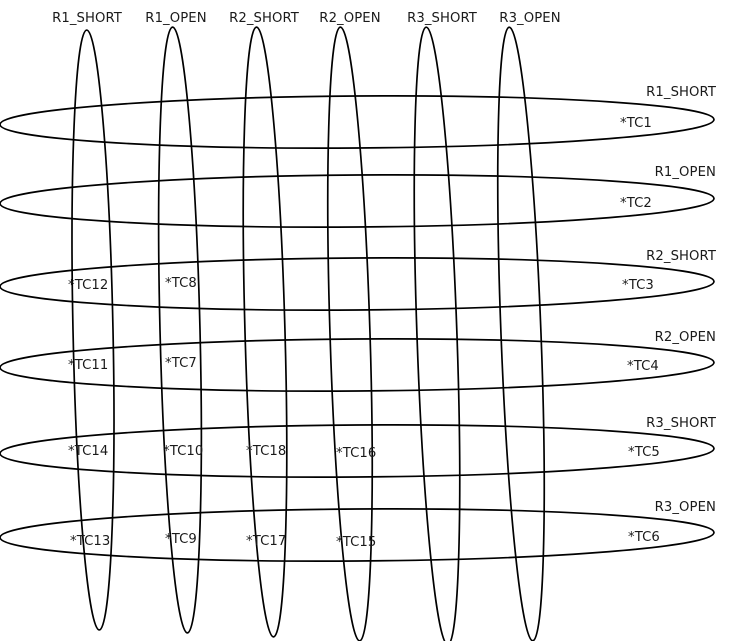  Describe the element at coordinates (681, 423) in the screenshot. I see `horizontal-set-label-r3_short: R3_SHORT` at that location.